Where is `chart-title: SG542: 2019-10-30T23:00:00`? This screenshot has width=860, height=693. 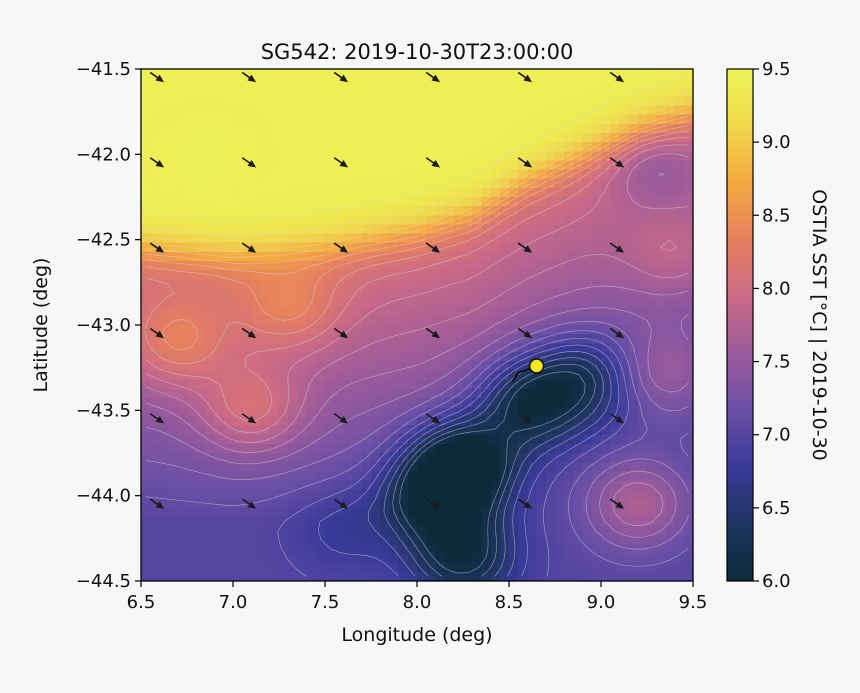
chart-title: SG542: 2019-10-30T23:00:00 is located at coordinates (417, 52).